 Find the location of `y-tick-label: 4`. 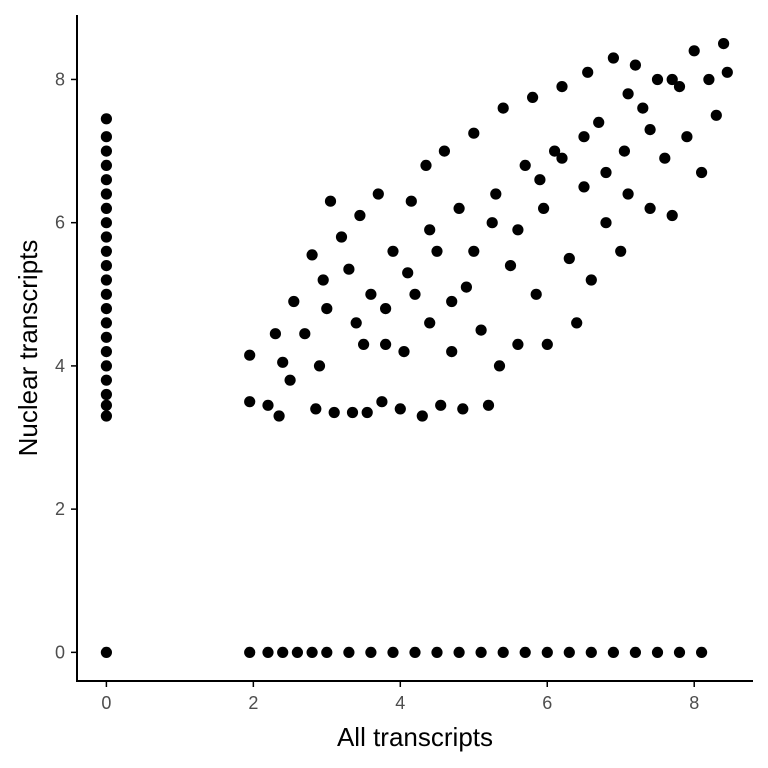

y-tick-label: 4 is located at coordinates (60, 366).